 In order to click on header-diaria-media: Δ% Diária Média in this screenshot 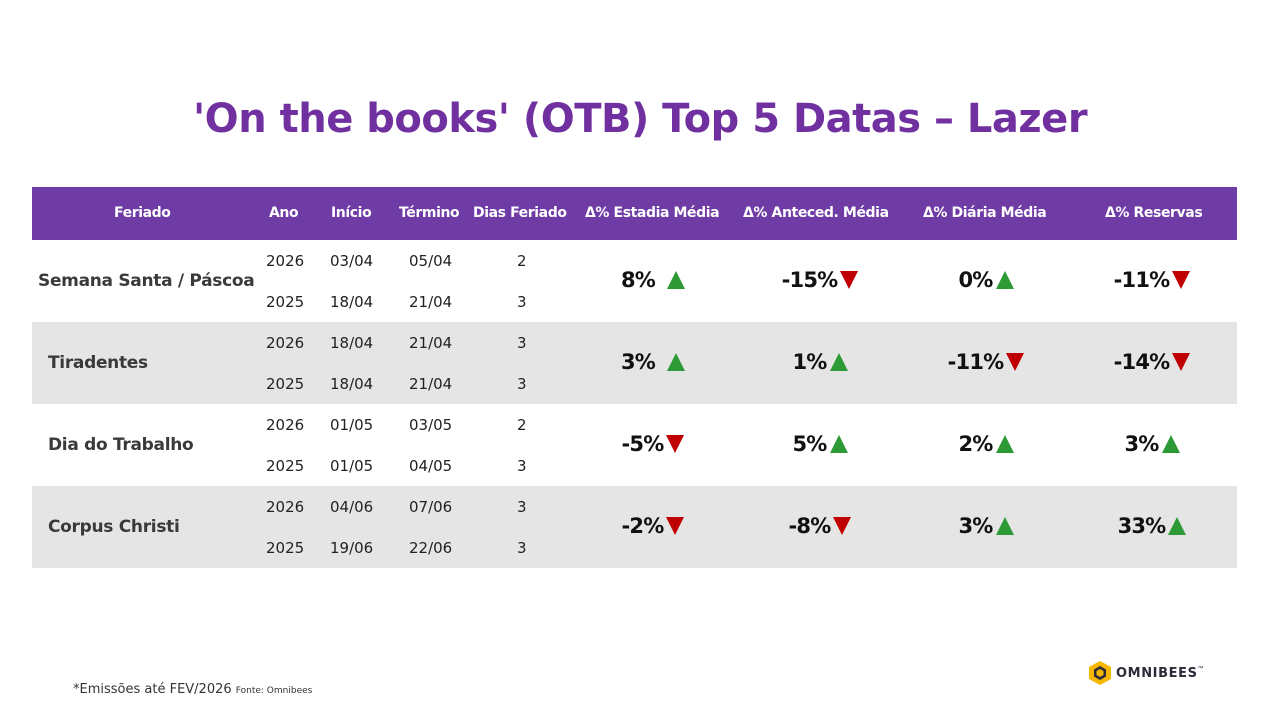, I will do `click(985, 213)`.